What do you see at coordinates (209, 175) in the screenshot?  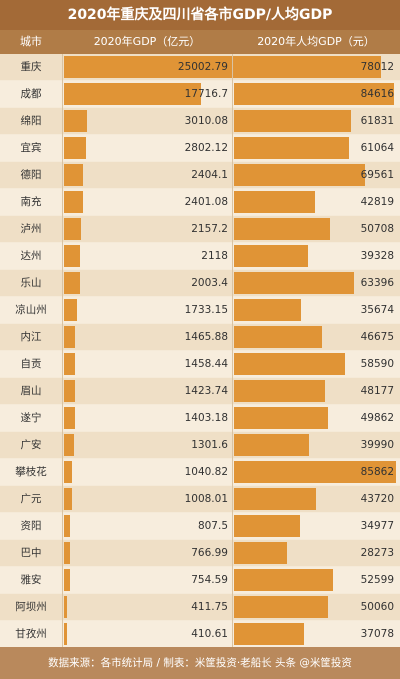 I see `gdp-value-label: 2404.1` at bounding box center [209, 175].